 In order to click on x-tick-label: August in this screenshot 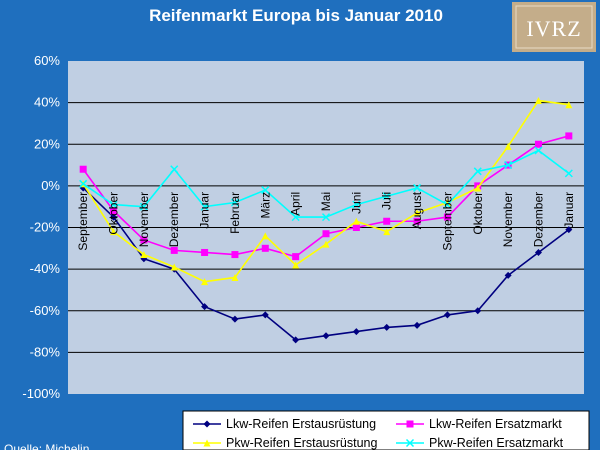, I will do `click(417, 210)`.